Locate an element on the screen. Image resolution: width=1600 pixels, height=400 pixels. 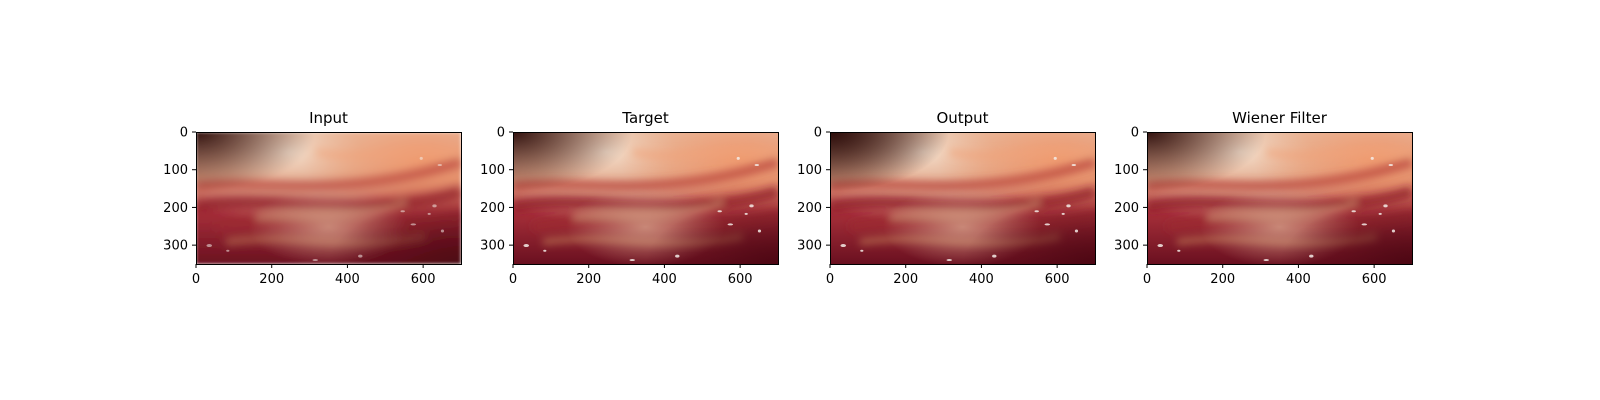
panel-target: Target 0 200 400 600 0 100 200 300 is located at coordinates (629, 198).